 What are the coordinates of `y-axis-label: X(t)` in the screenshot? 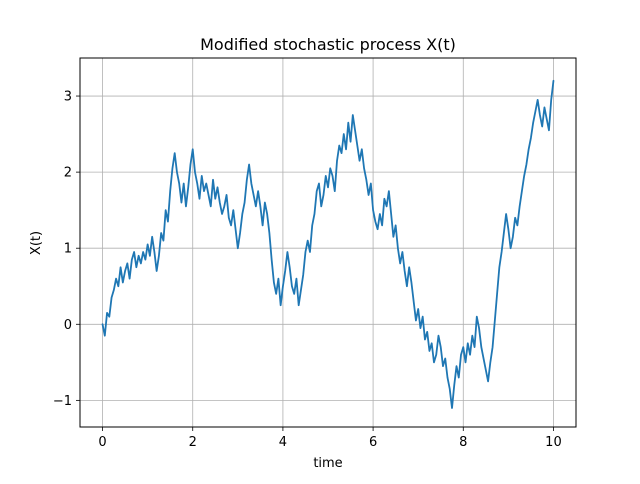 It's located at (36, 243).